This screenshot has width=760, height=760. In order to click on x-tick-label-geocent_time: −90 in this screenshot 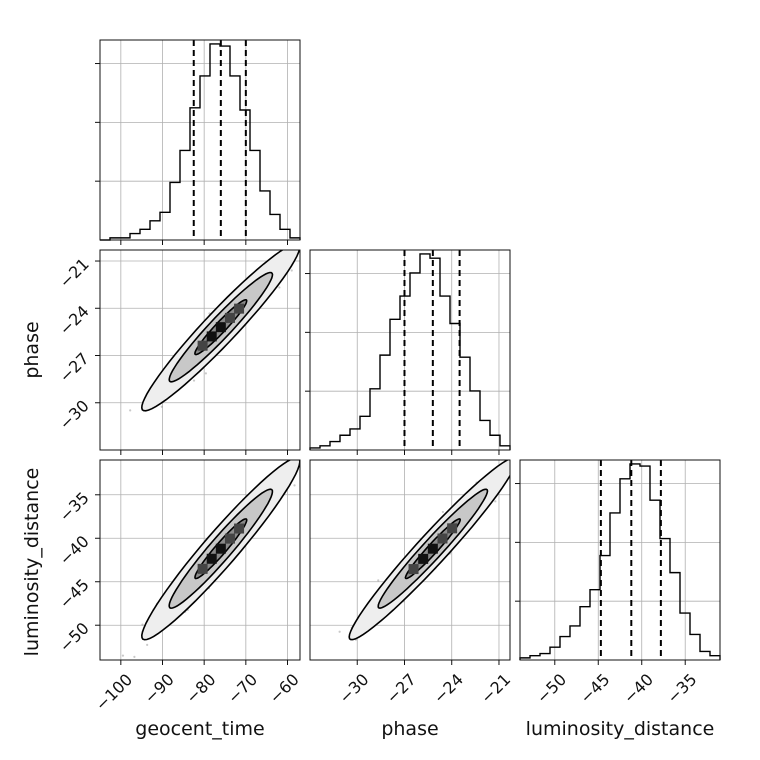, I will do `click(159, 688)`.